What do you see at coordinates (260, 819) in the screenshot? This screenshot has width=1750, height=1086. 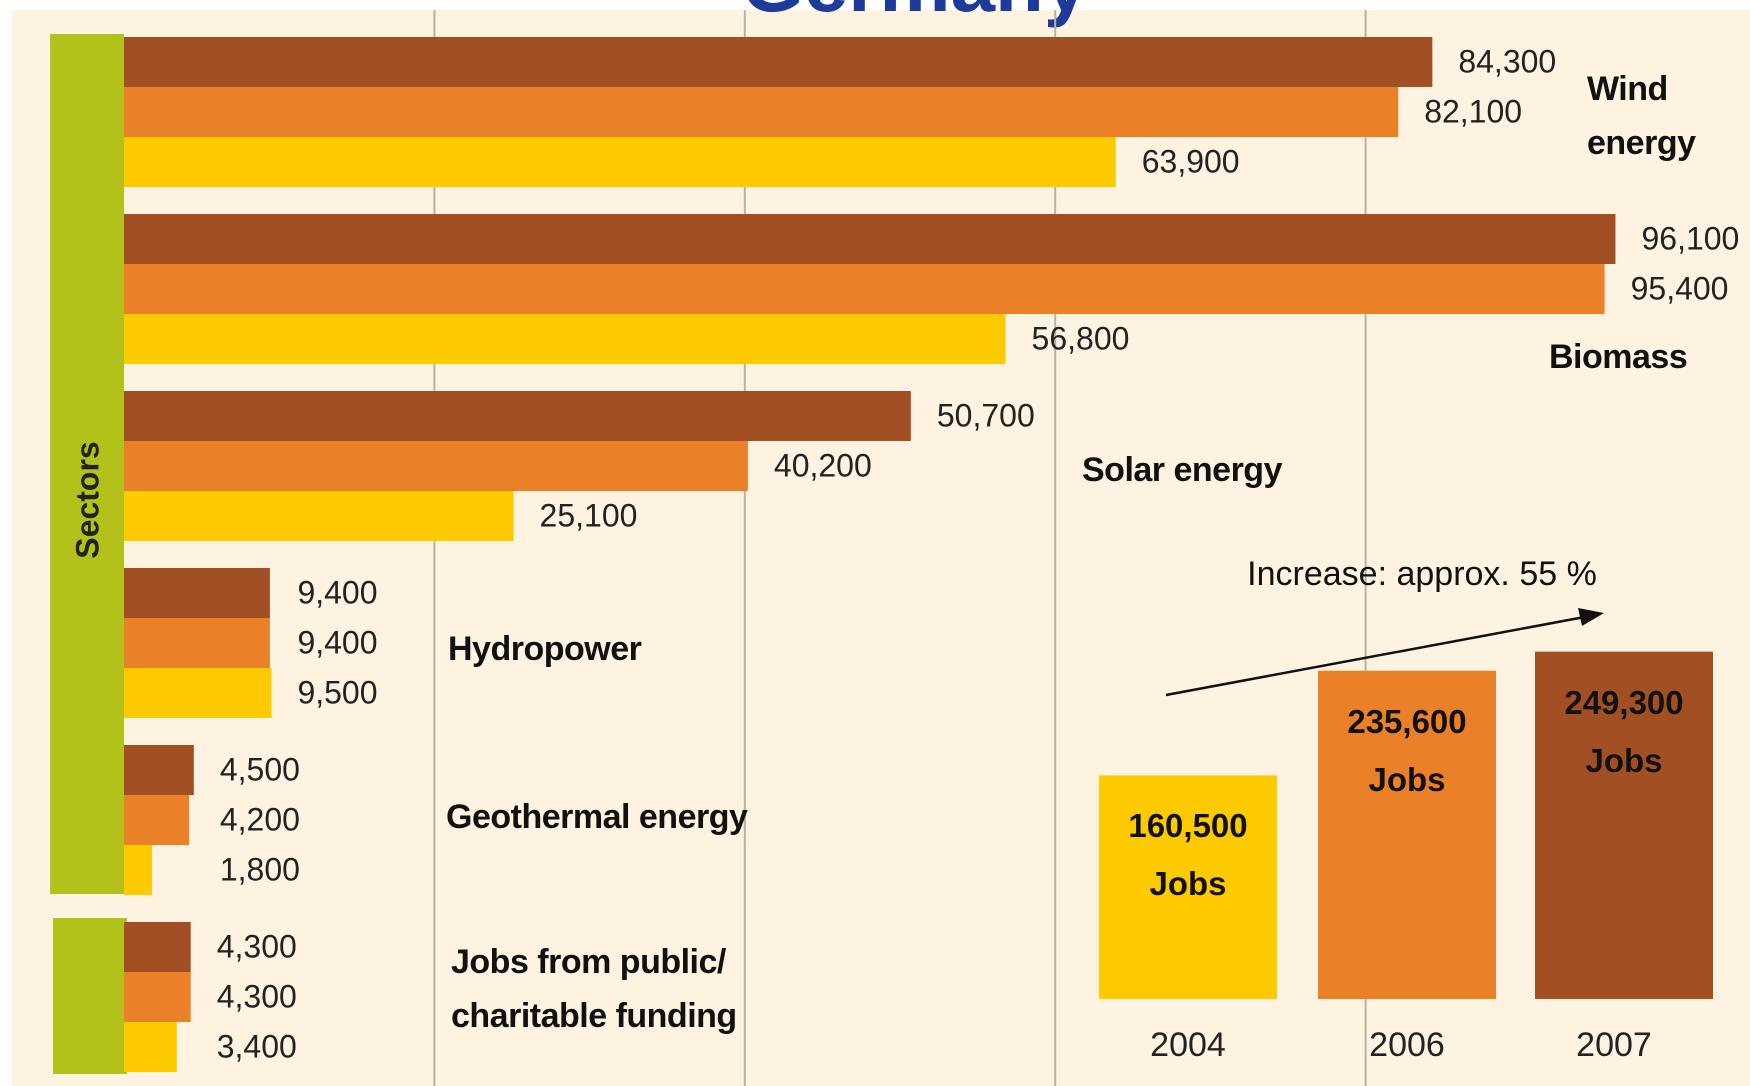 I see `value-label: 4,200` at bounding box center [260, 819].